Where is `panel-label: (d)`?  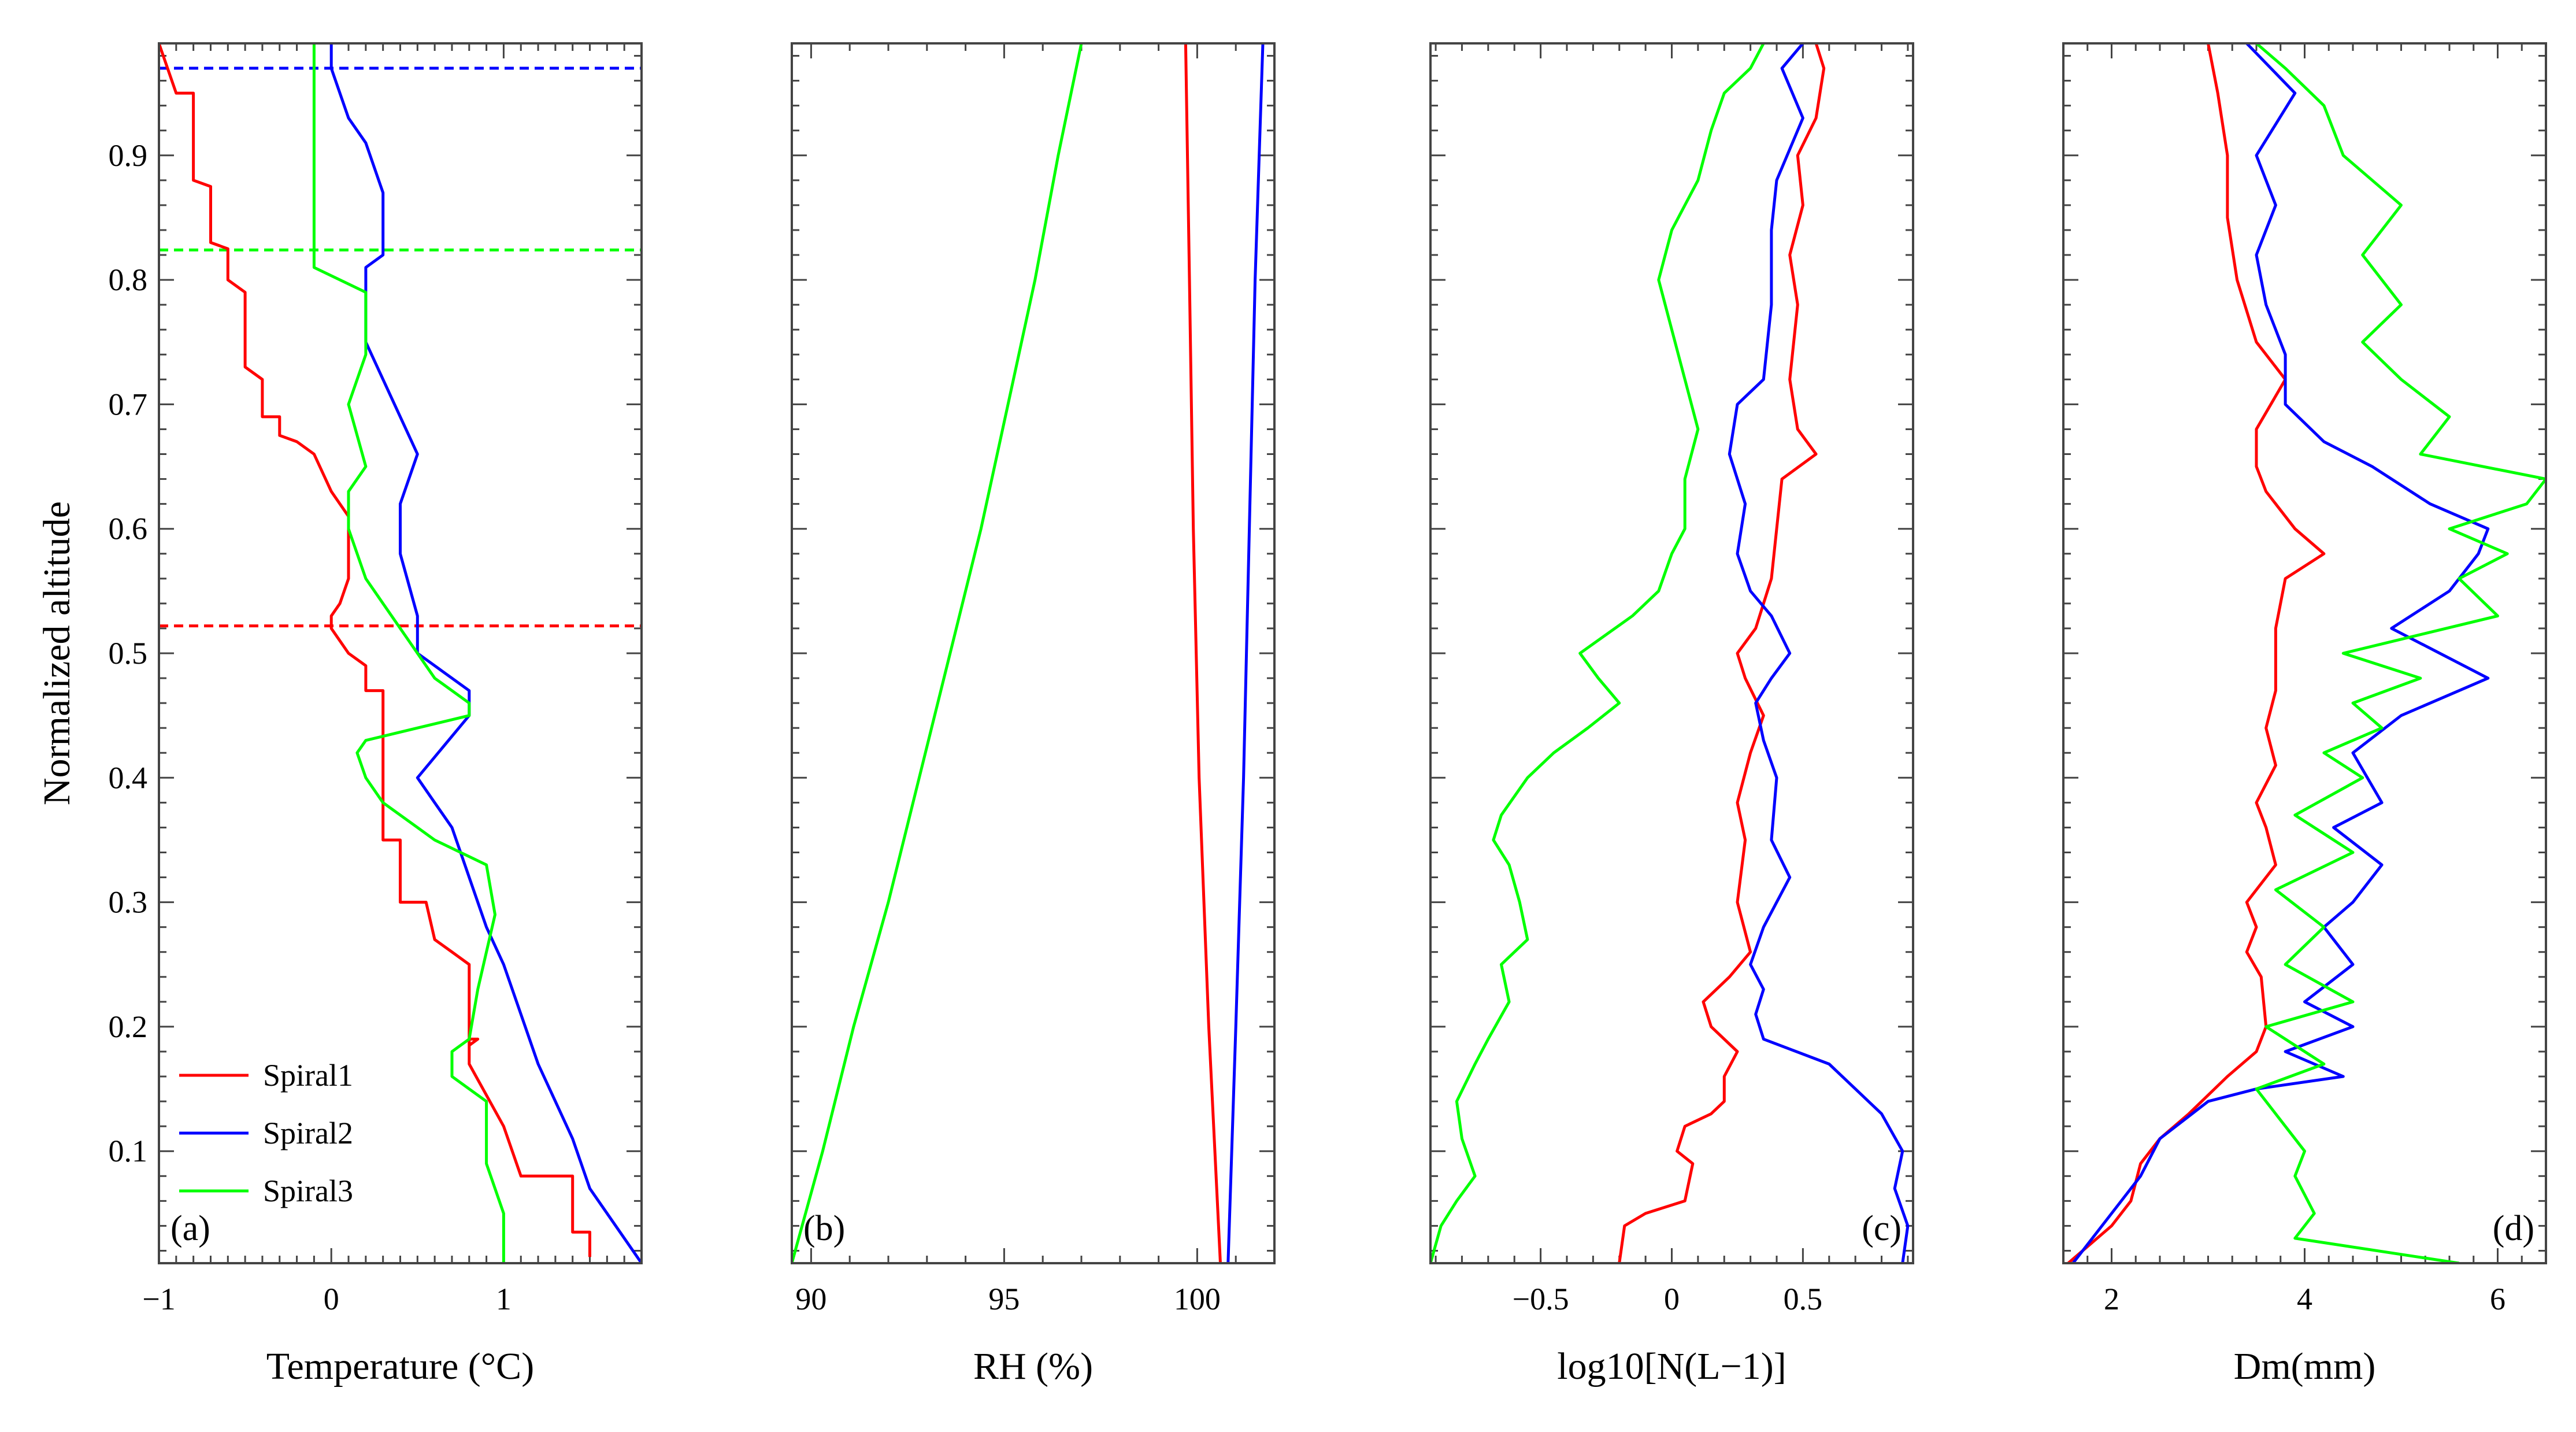
panel-label: (d) is located at coordinates (2513, 1228).